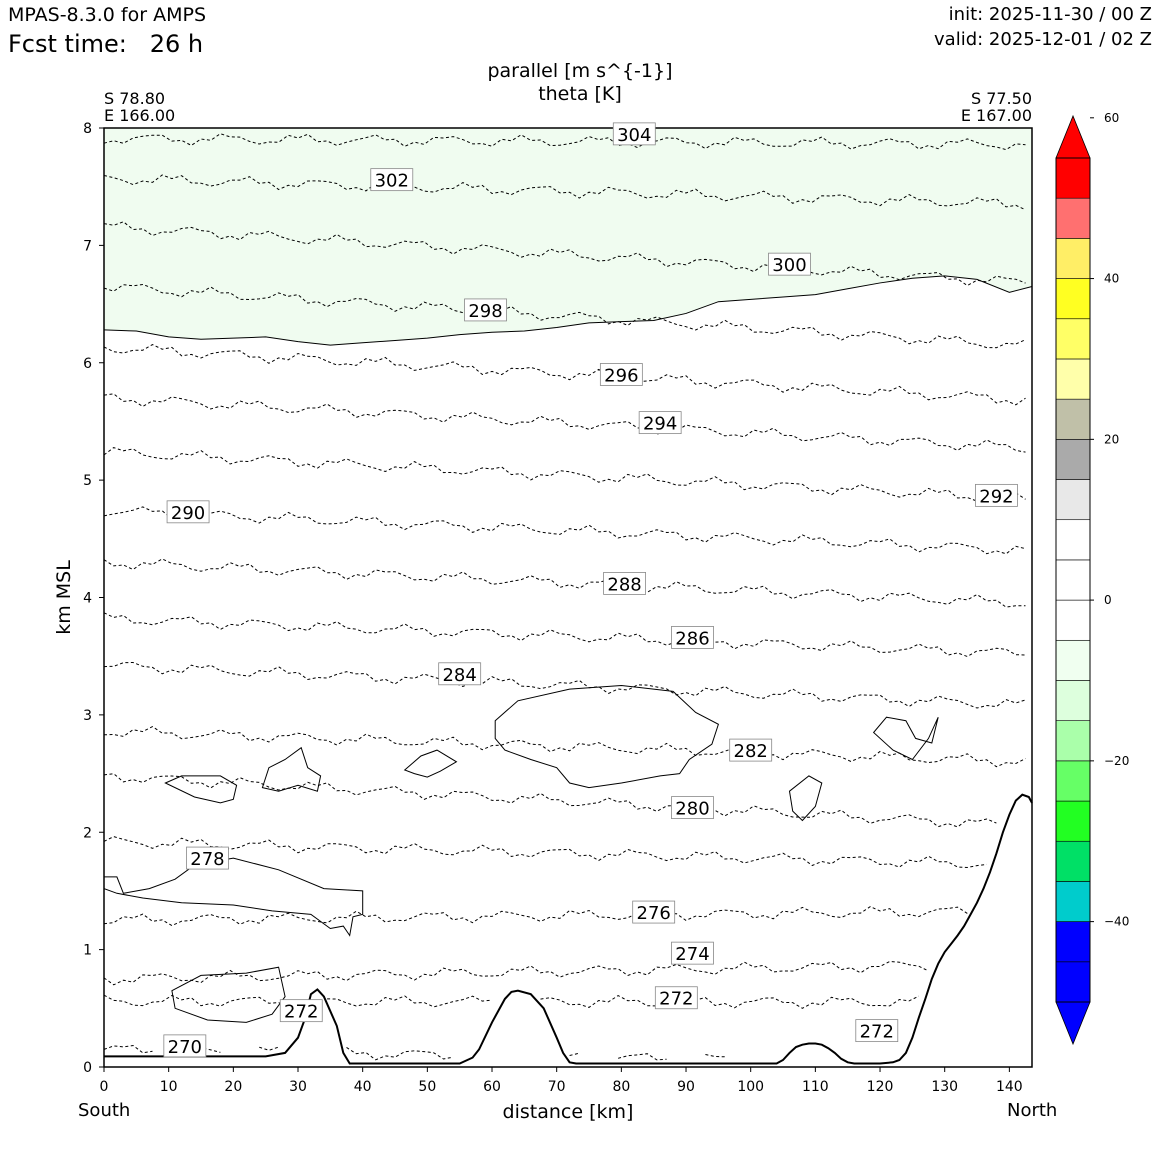 This screenshot has height=1160, width=1160. What do you see at coordinates (1043, 39) in the screenshot?
I see `valid-time: valid: 2025-12-01 / 02 Z` at bounding box center [1043, 39].